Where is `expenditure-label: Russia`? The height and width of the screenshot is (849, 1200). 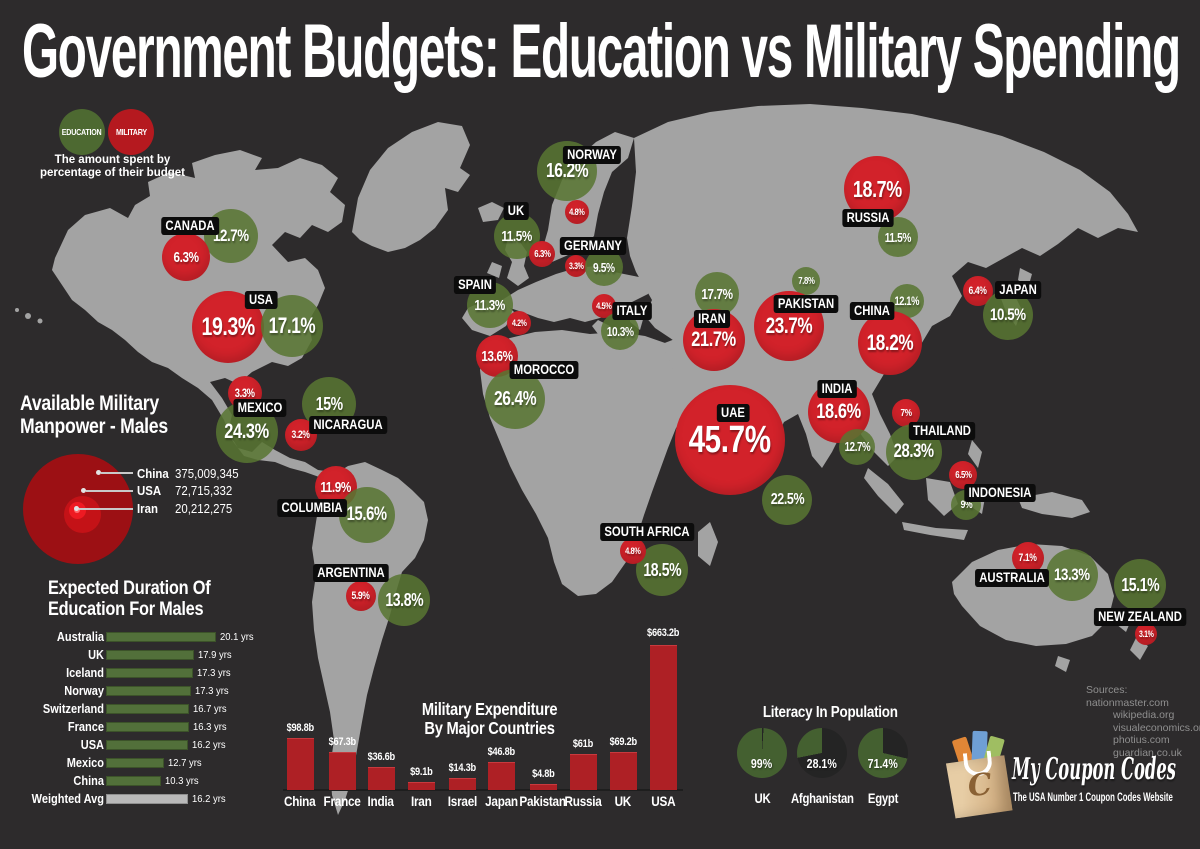 expenditure-label: Russia is located at coordinates (583, 801).